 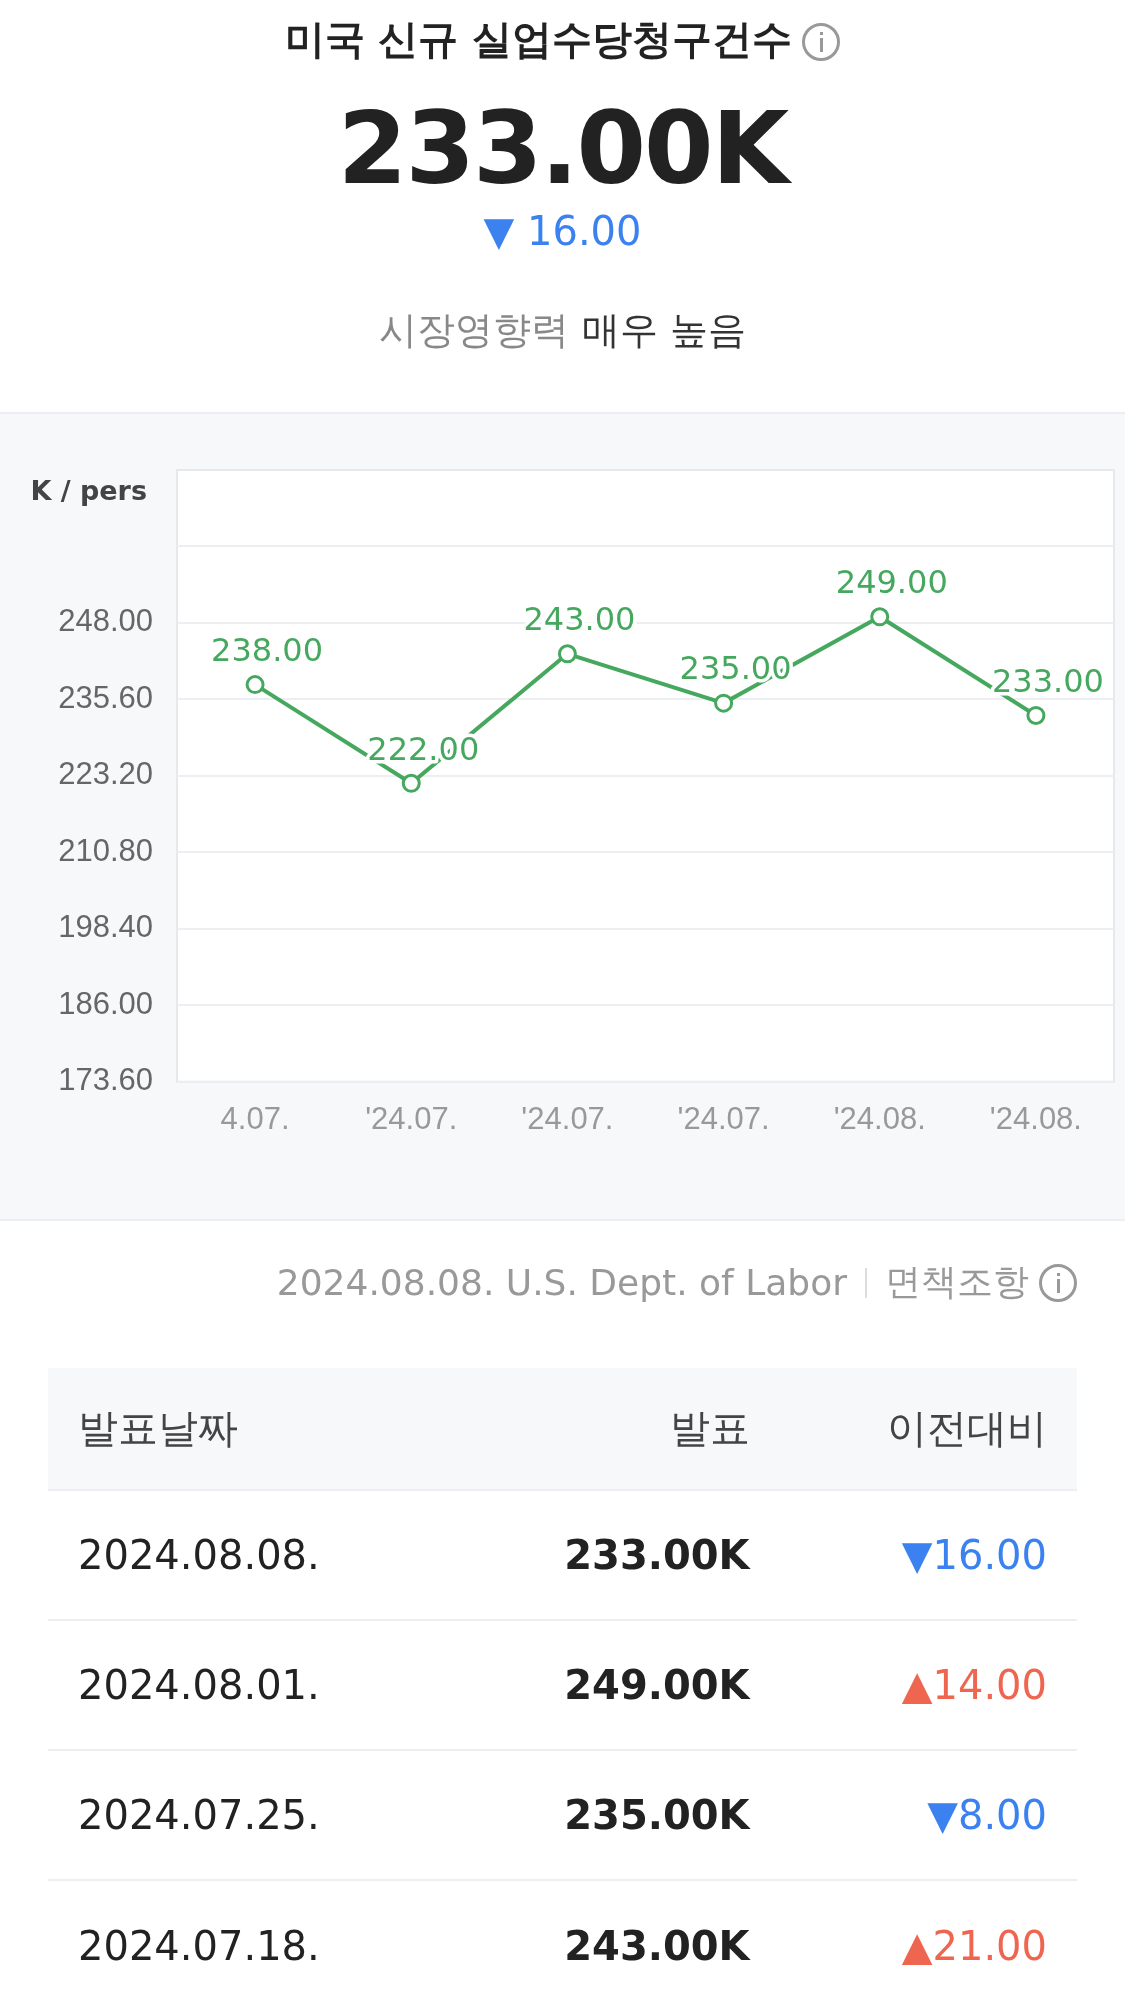 I want to click on y-tick-label: 235.60, so click(x=105, y=697).